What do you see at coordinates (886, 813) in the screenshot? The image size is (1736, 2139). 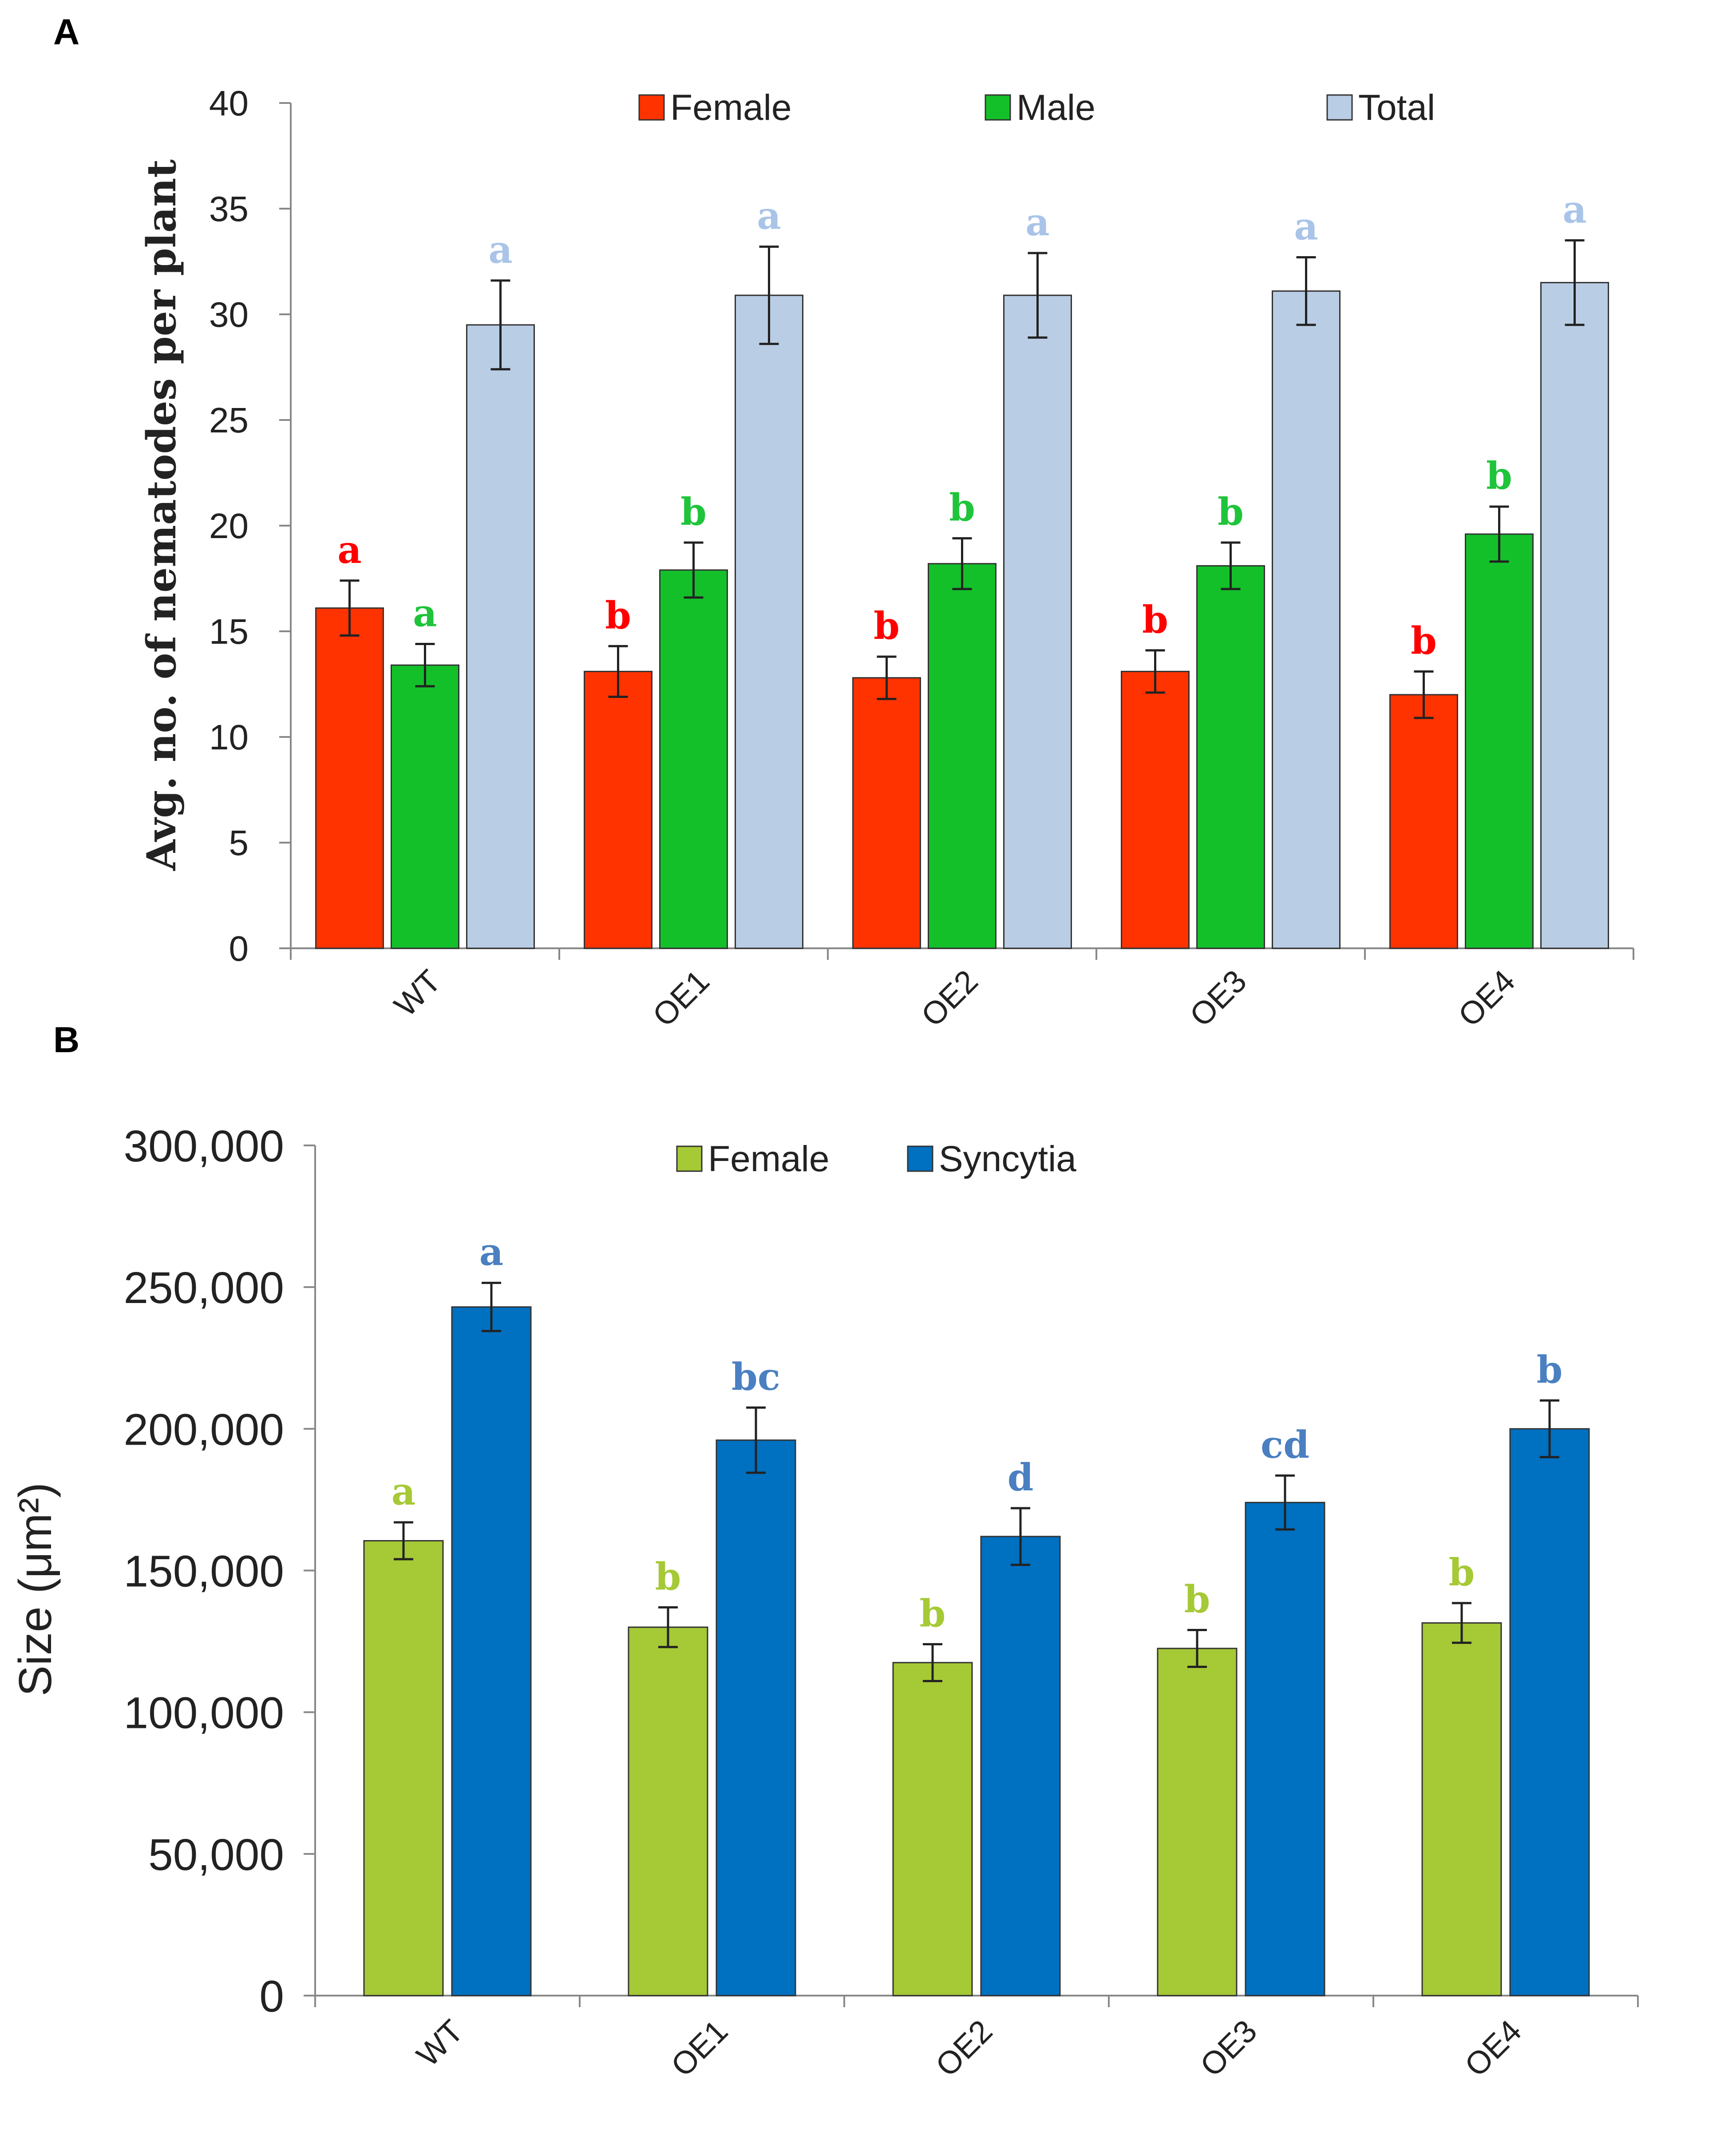 I see `panel-a-bar-female-oe2` at bounding box center [886, 813].